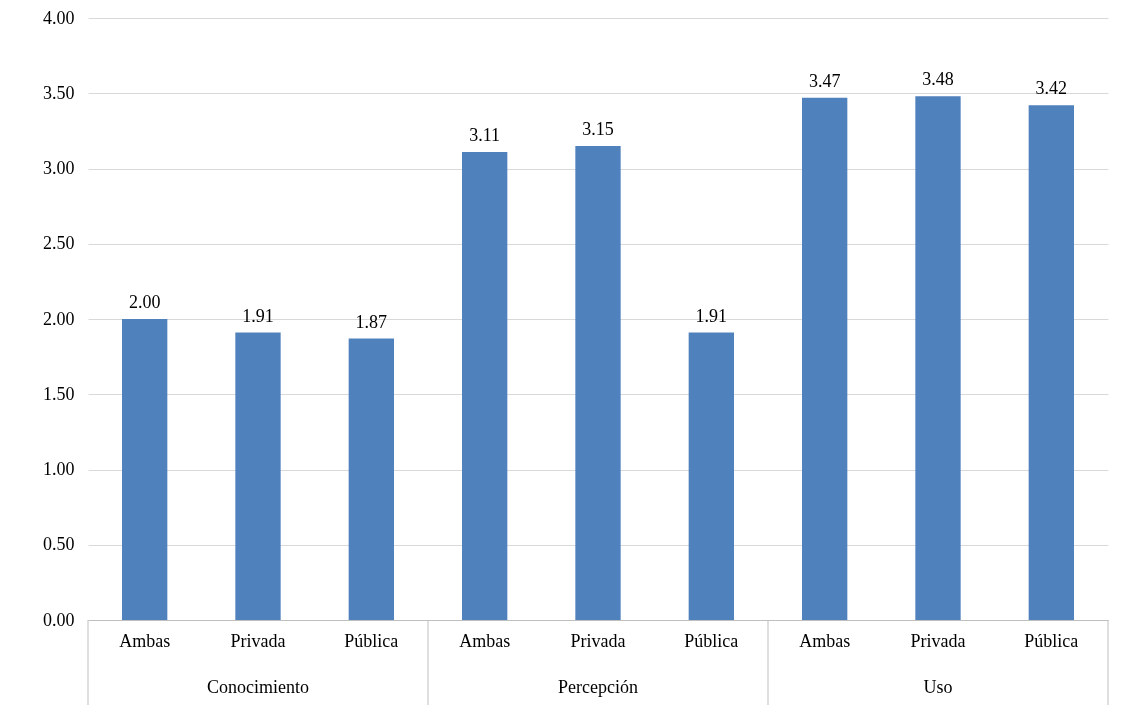 The image size is (1136, 715). What do you see at coordinates (59, 243) in the screenshot?
I see `y-tick-label: 2.50` at bounding box center [59, 243].